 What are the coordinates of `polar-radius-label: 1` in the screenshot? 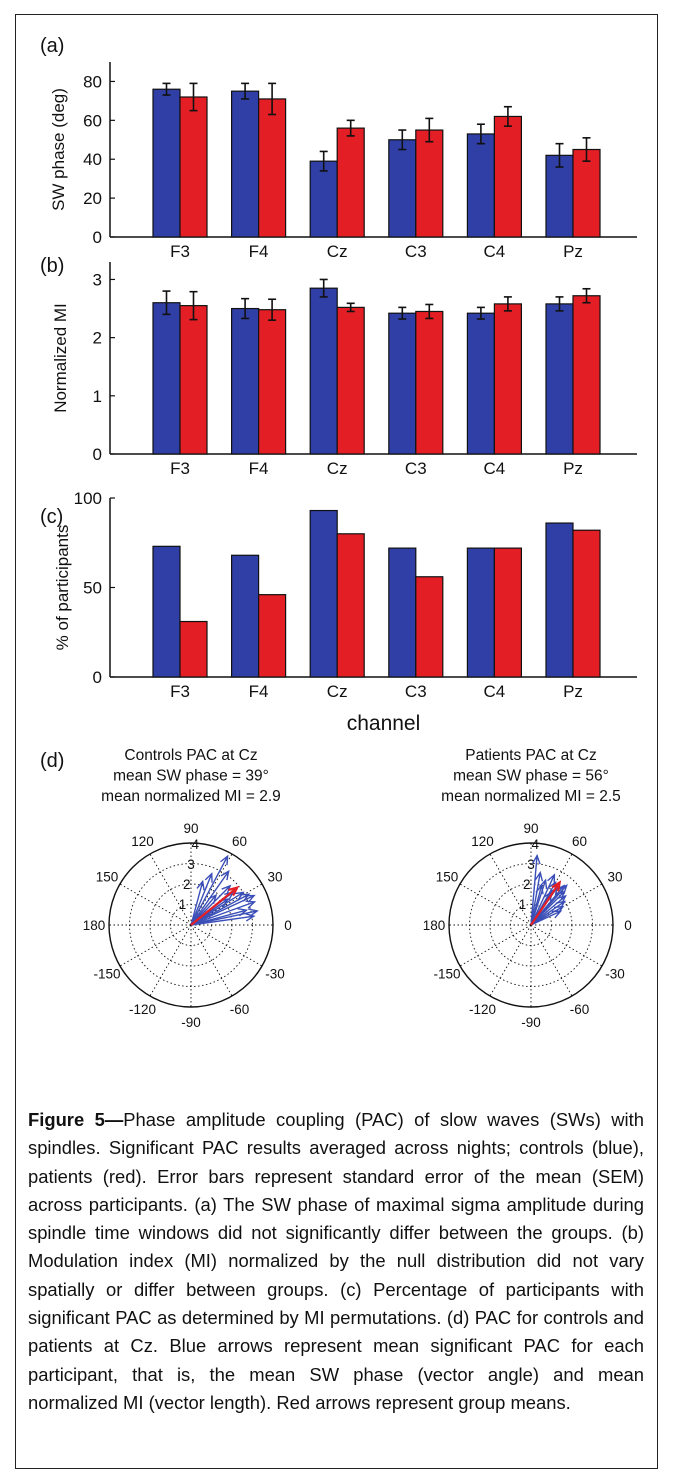 It's located at (183, 904).